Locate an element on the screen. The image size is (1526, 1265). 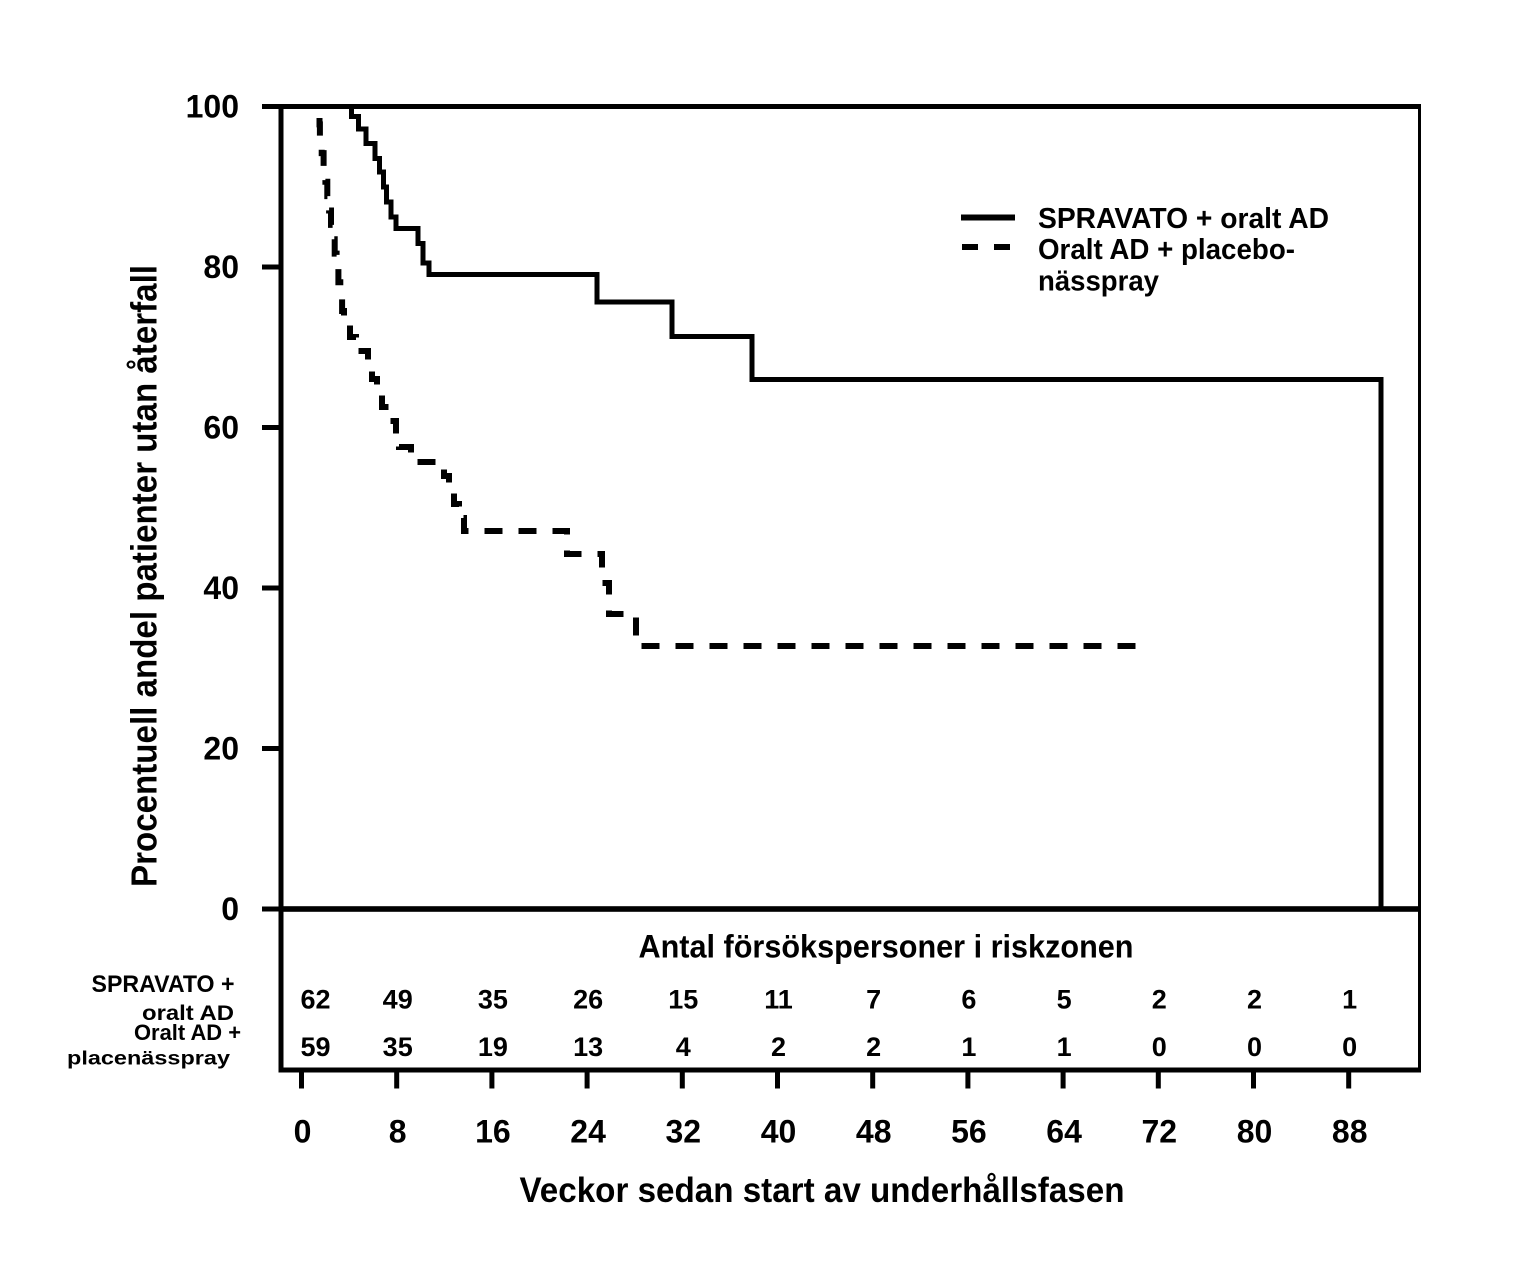
svg-text: 62 is located at coordinates (315, 1000).